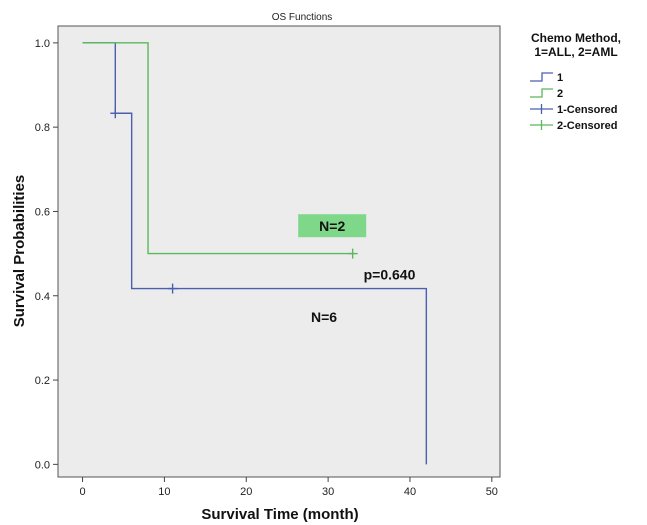  Describe the element at coordinates (410, 492) in the screenshot. I see `x-tick-label-4: 40` at that location.